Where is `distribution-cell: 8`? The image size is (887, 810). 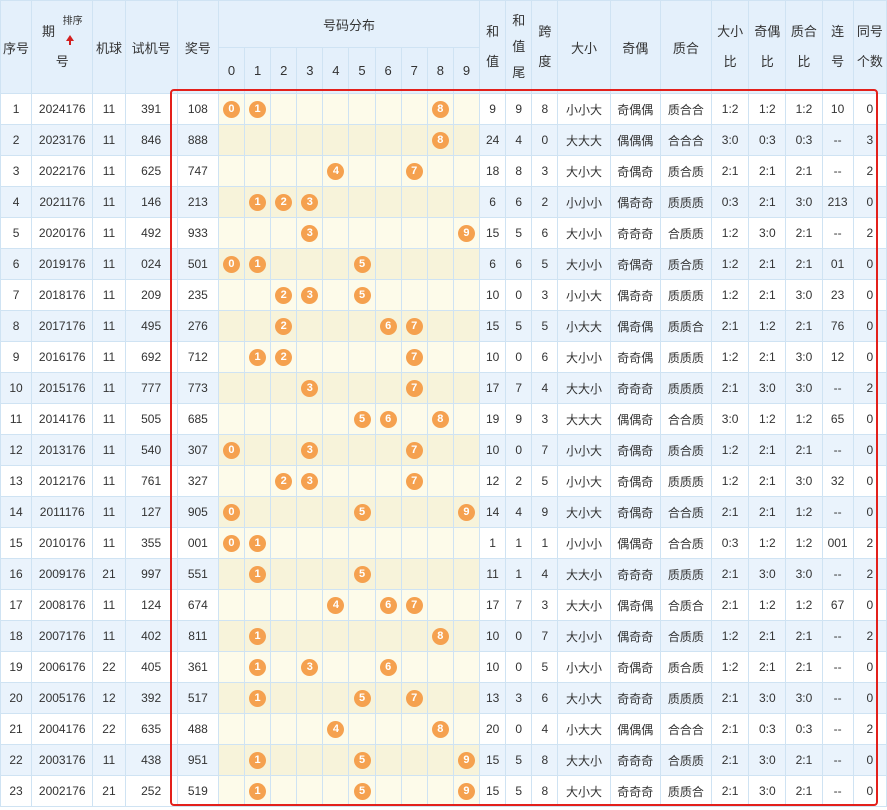
distribution-cell: 8 is located at coordinates (440, 140).